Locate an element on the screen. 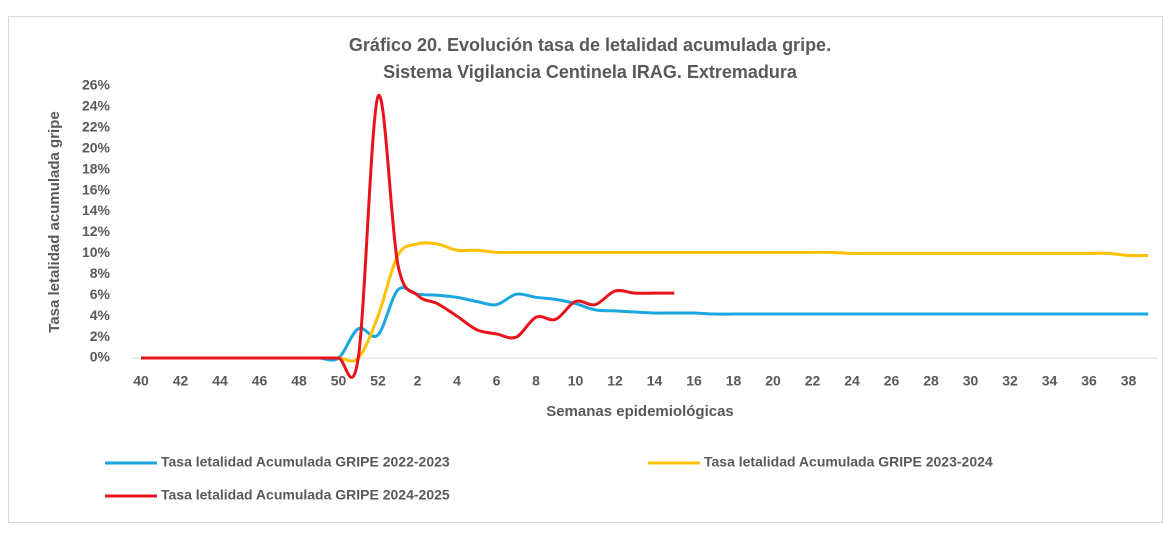 This screenshot has height=534, width=1171. x-tick-label: 38 is located at coordinates (1129, 381).